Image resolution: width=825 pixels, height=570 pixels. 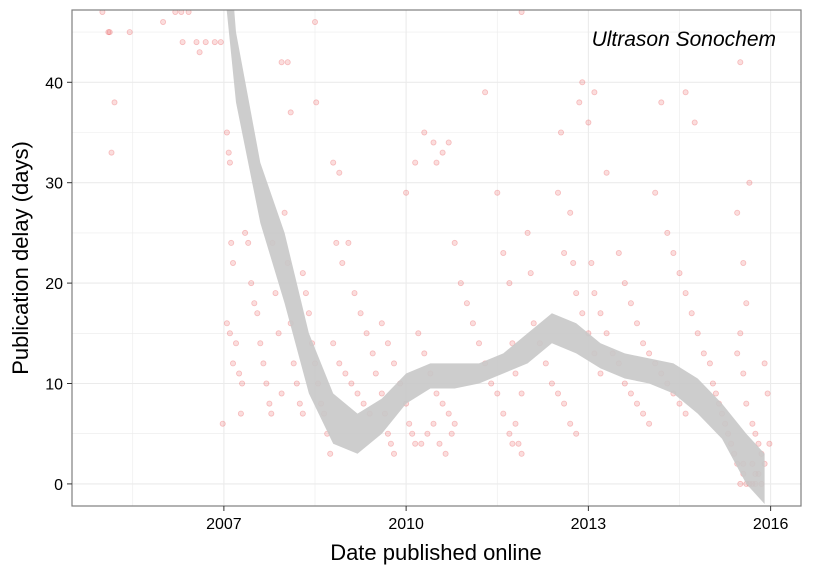 I want to click on x-tick-label: 2013, so click(x=589, y=524).